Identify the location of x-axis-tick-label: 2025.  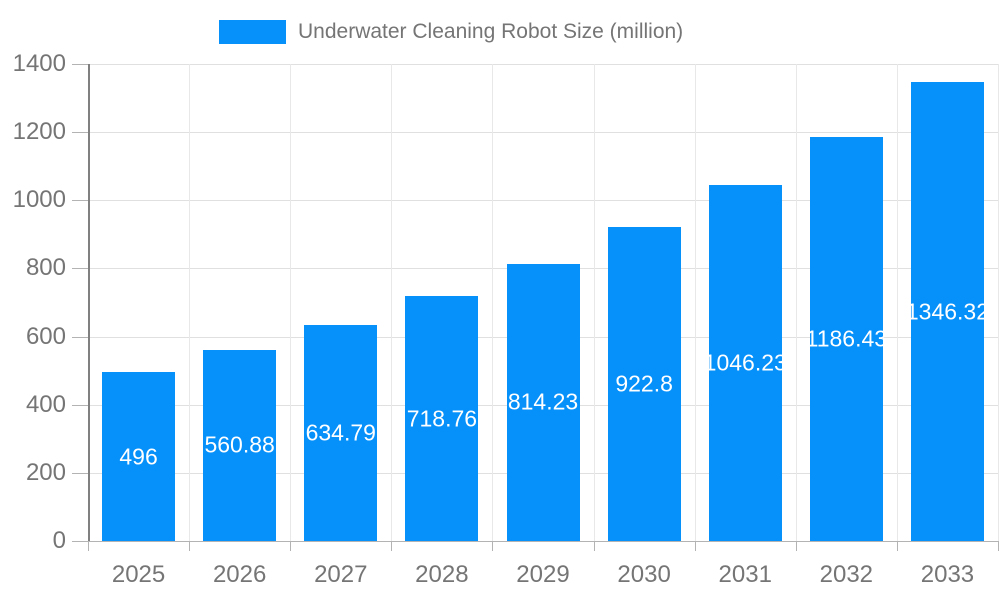
(138, 574).